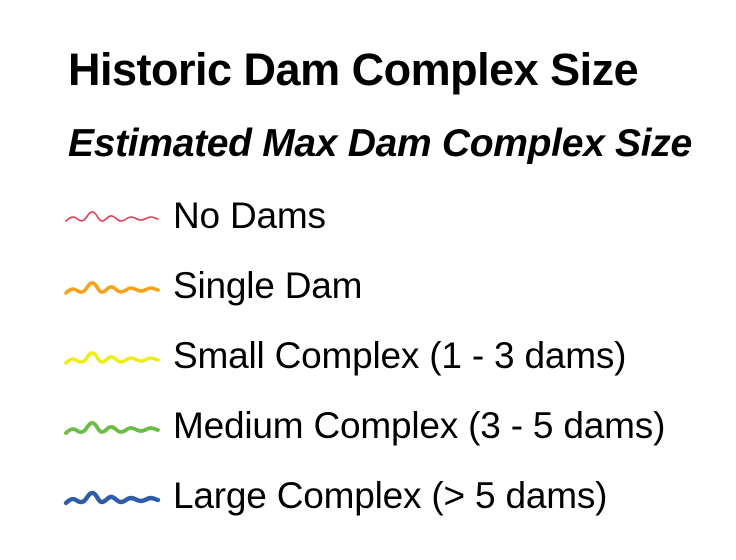 The width and height of the screenshot is (736, 560). Describe the element at coordinates (380, 143) in the screenshot. I see `legend-subtitle: Estimated Max Dam Complex Size` at that location.